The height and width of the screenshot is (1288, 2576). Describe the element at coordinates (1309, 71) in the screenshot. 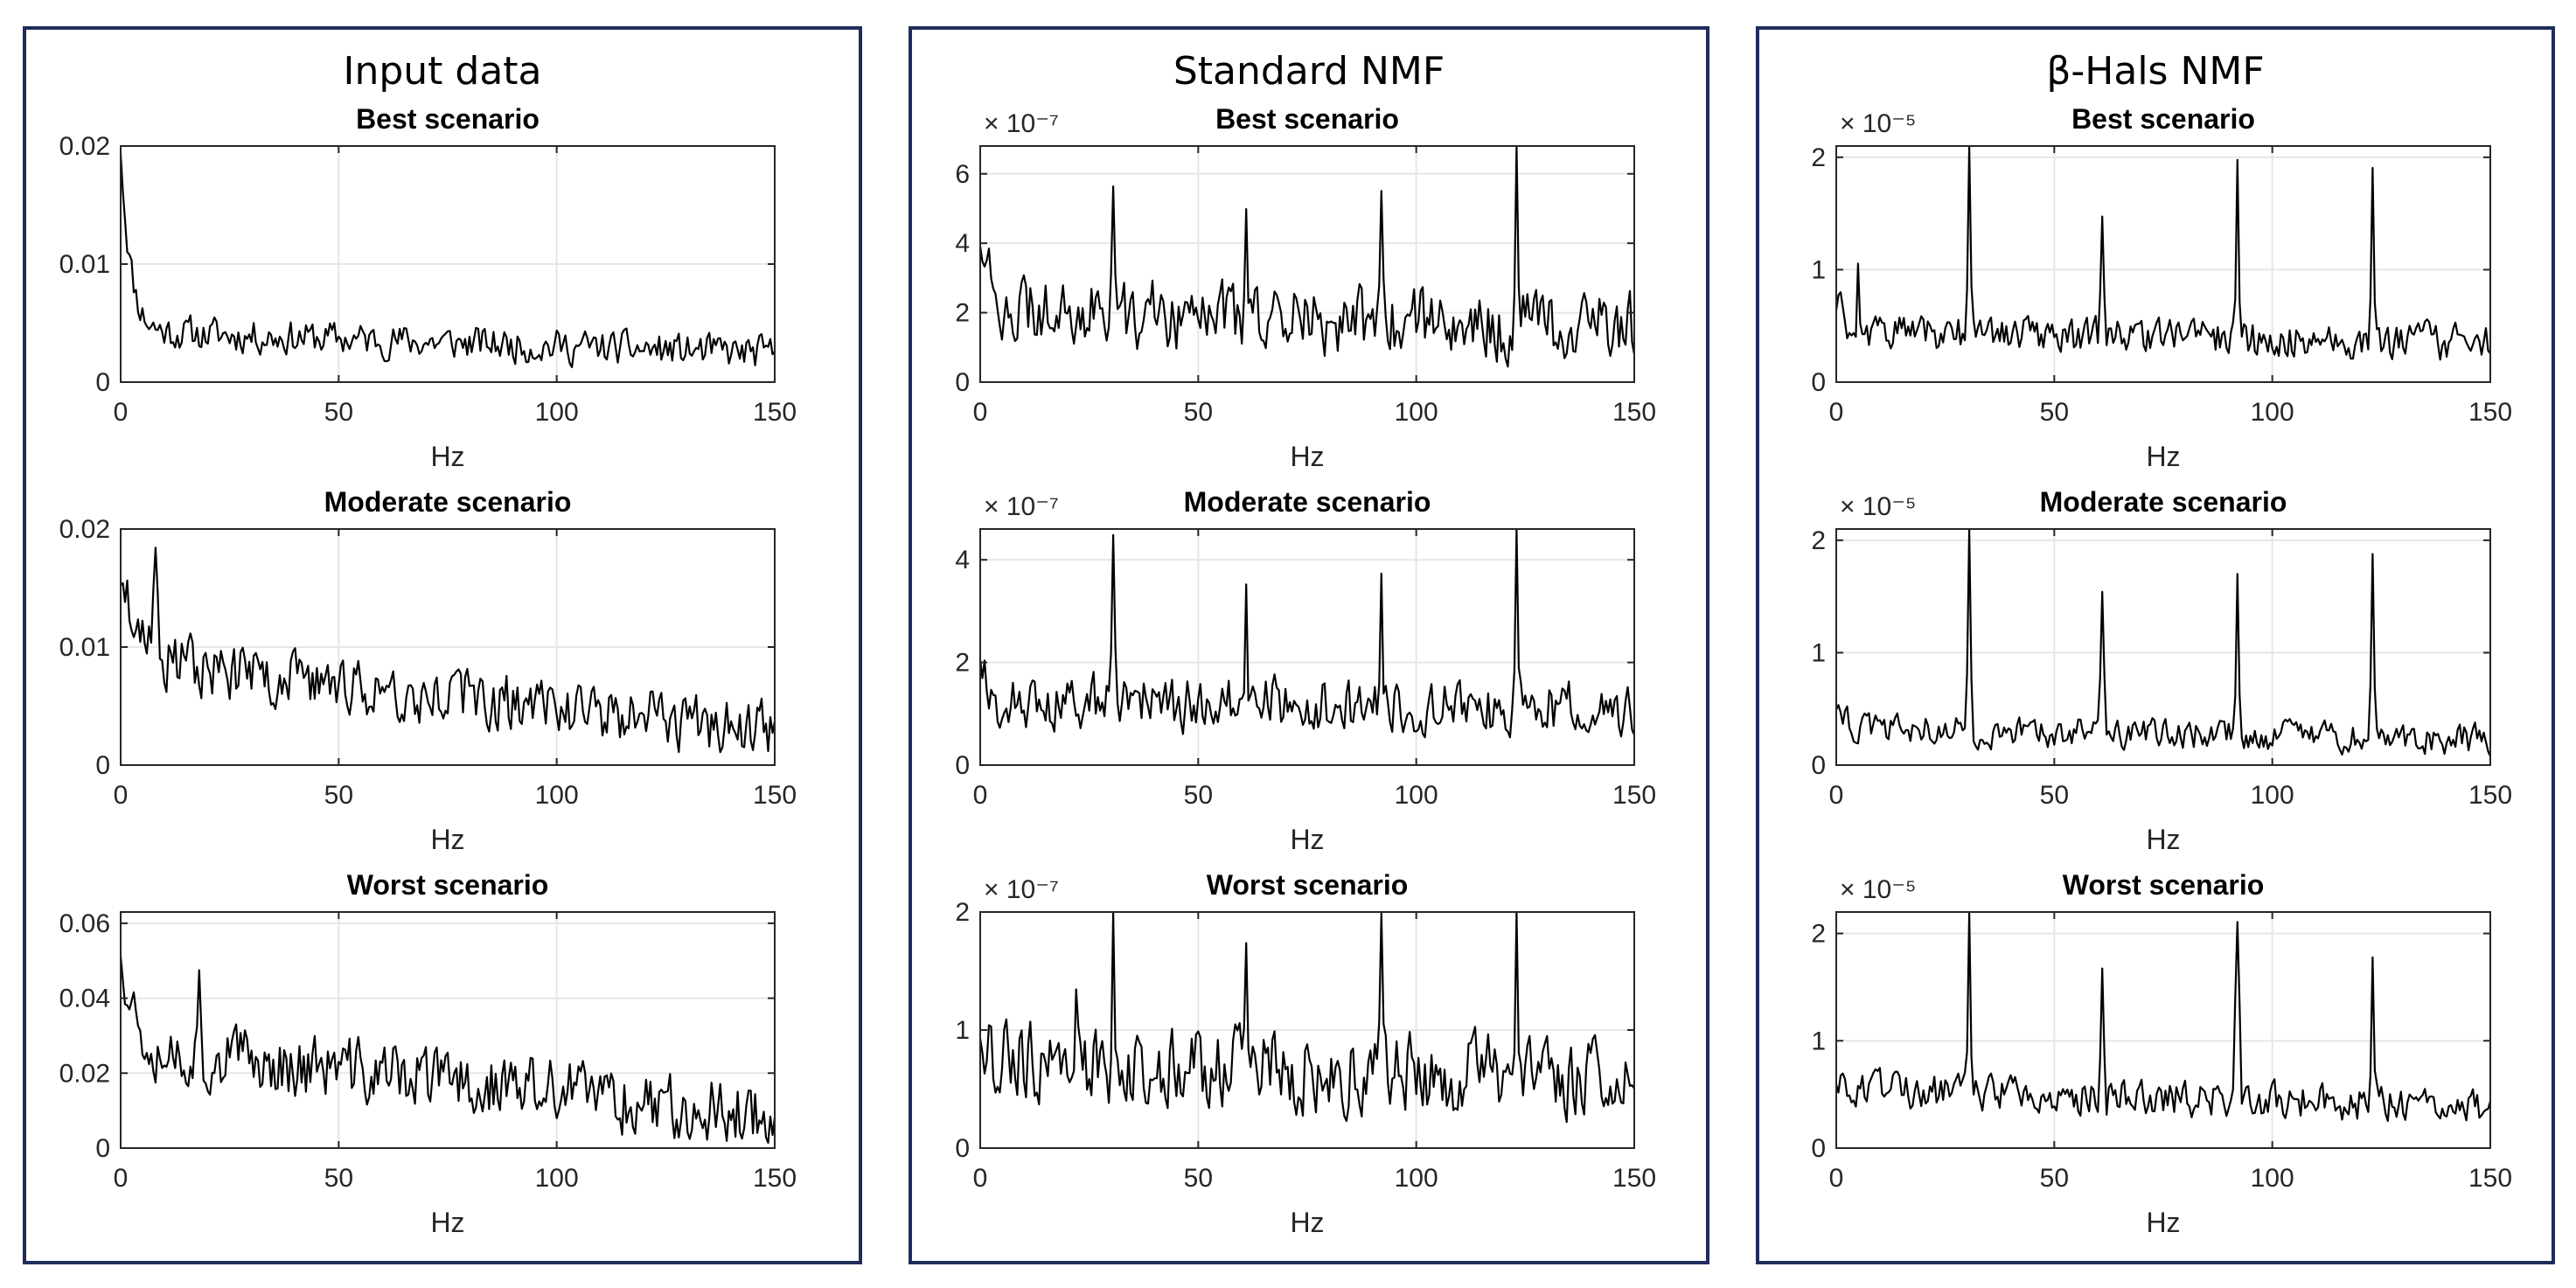

I see `panel-title: Standard NMF` at that location.